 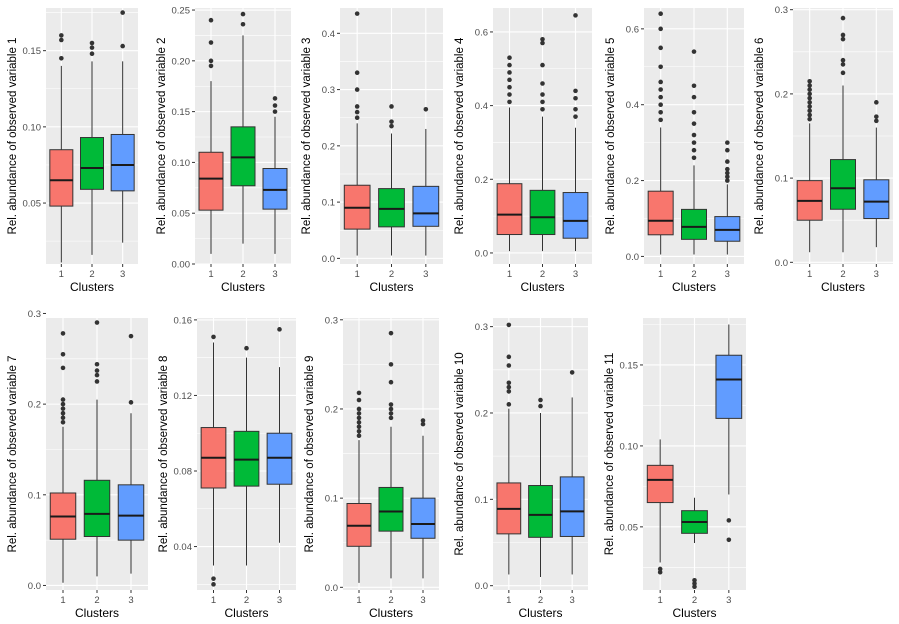 What do you see at coordinates (629, 365) in the screenshot?
I see `y-tick-label: 0.15` at bounding box center [629, 365].